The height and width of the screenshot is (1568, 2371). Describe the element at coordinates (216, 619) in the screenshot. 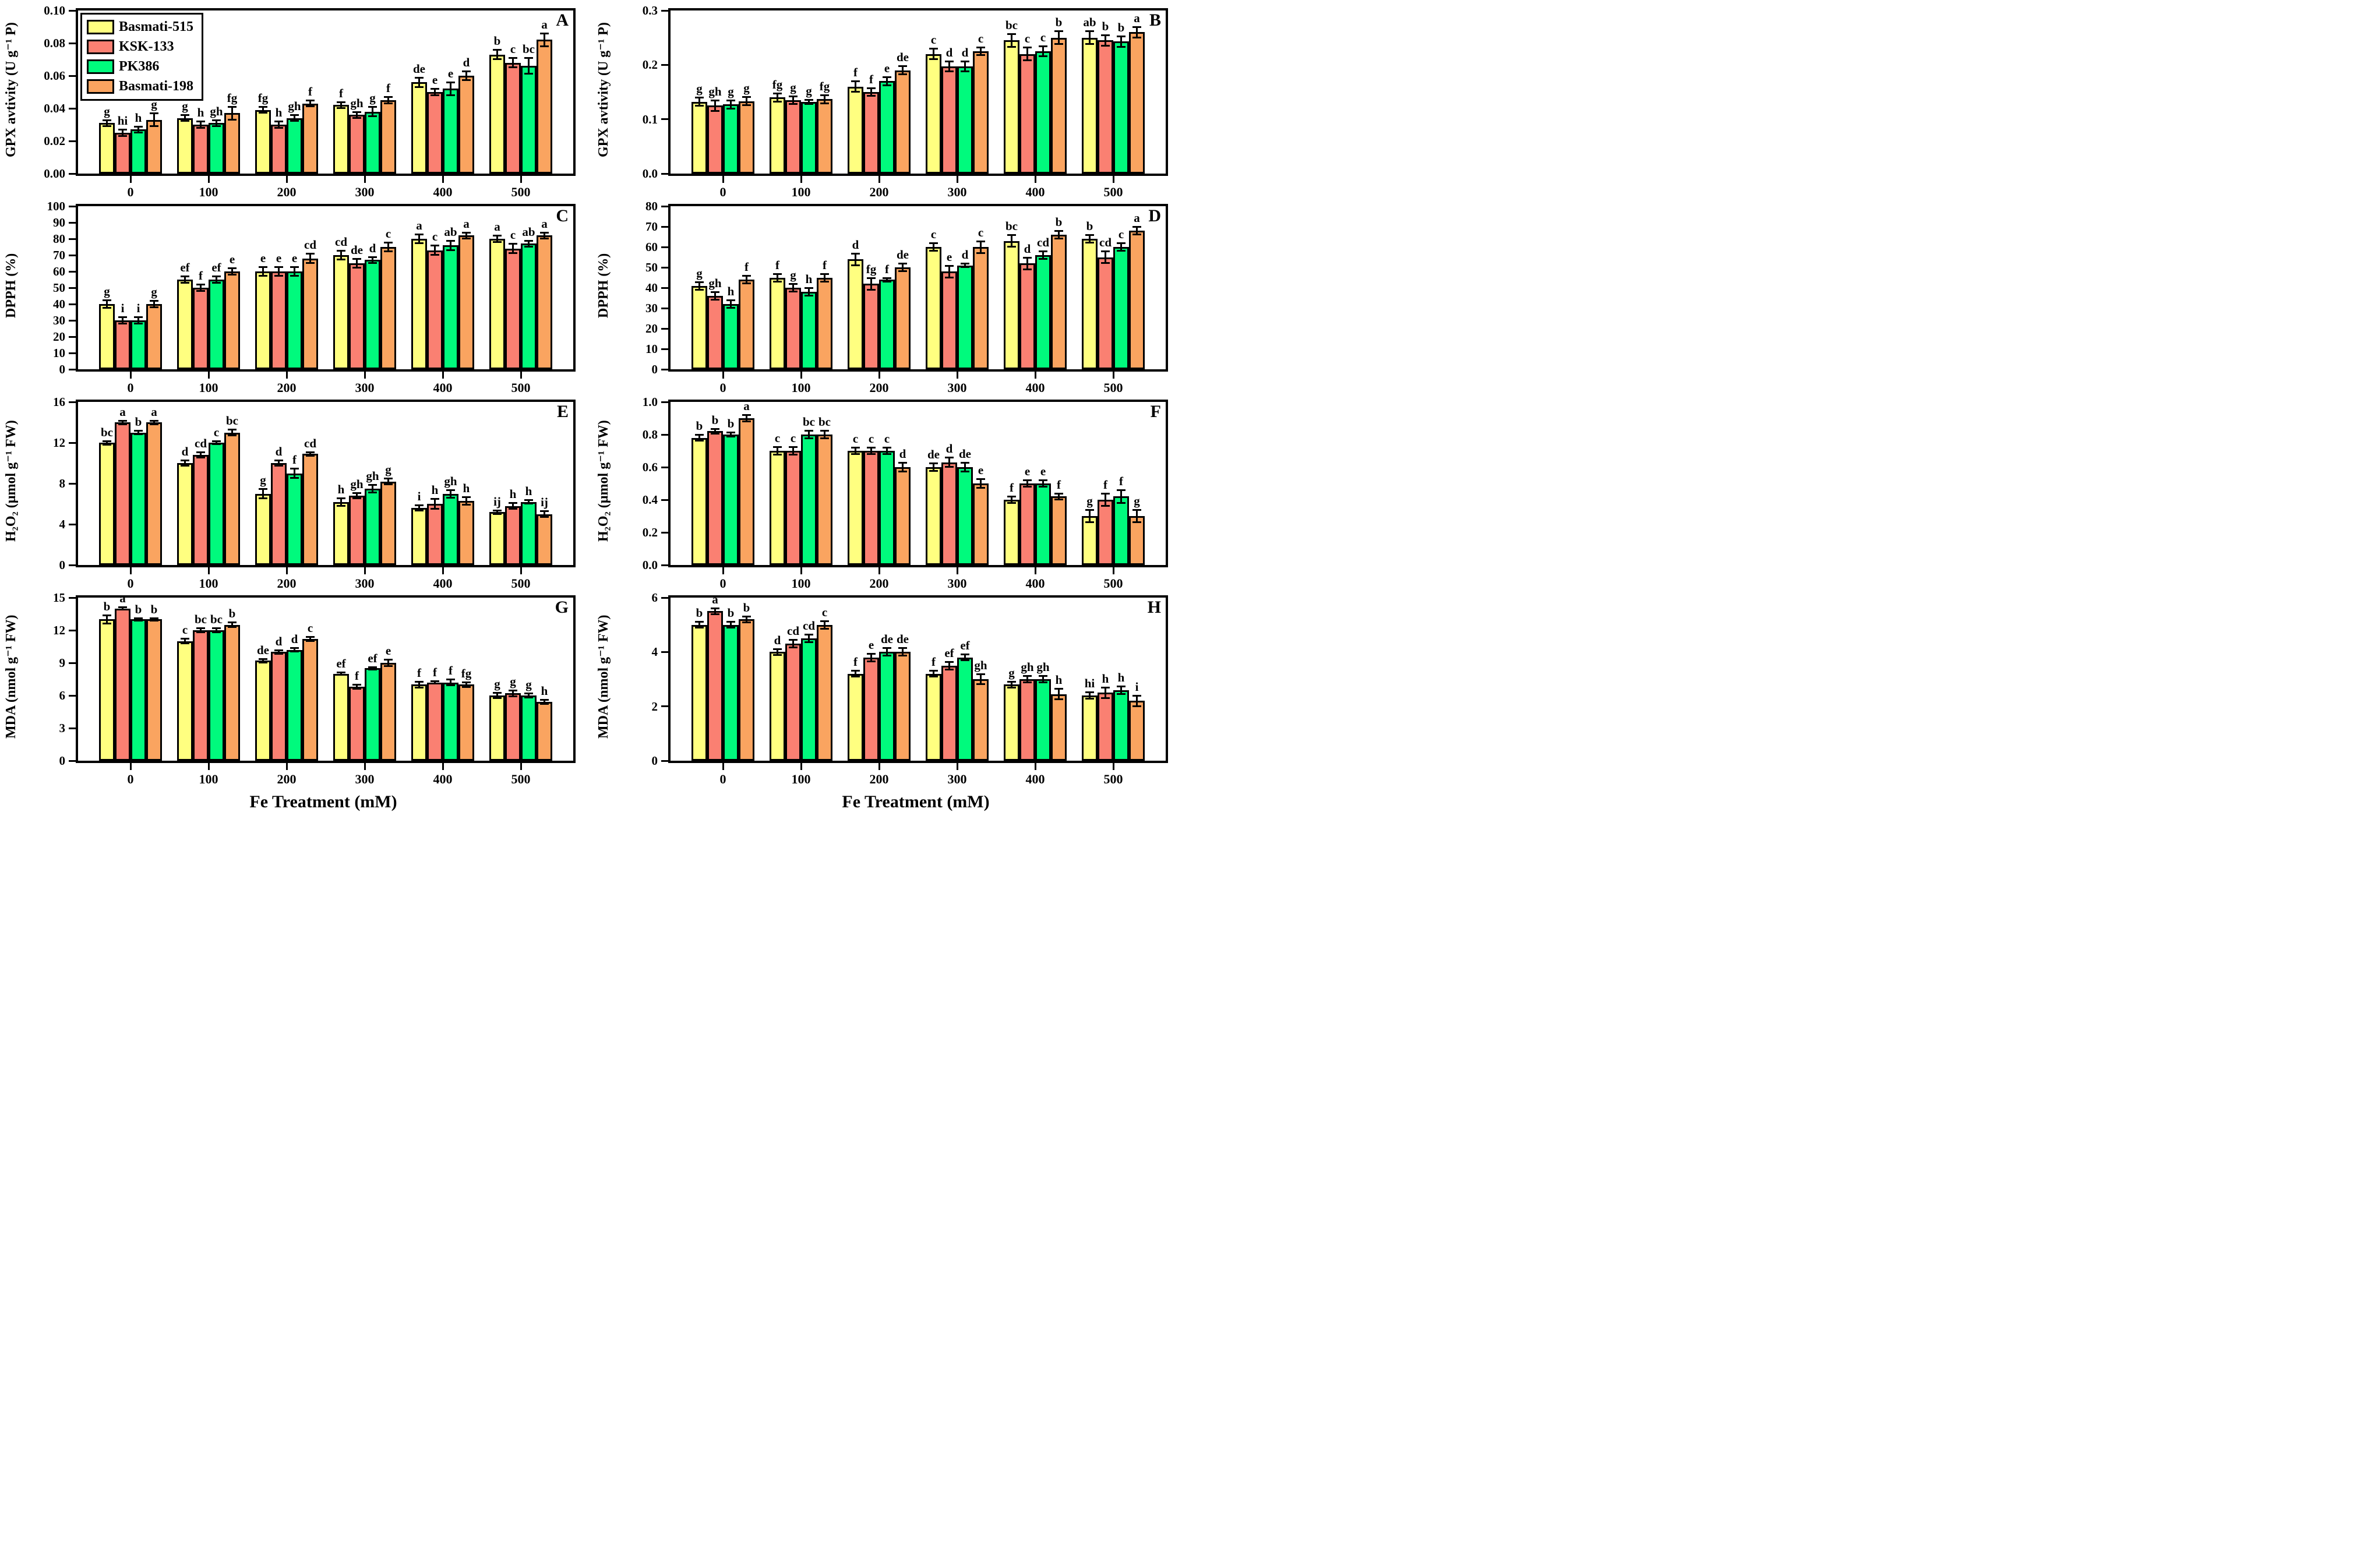

I see `significance-letter: bc` at that location.